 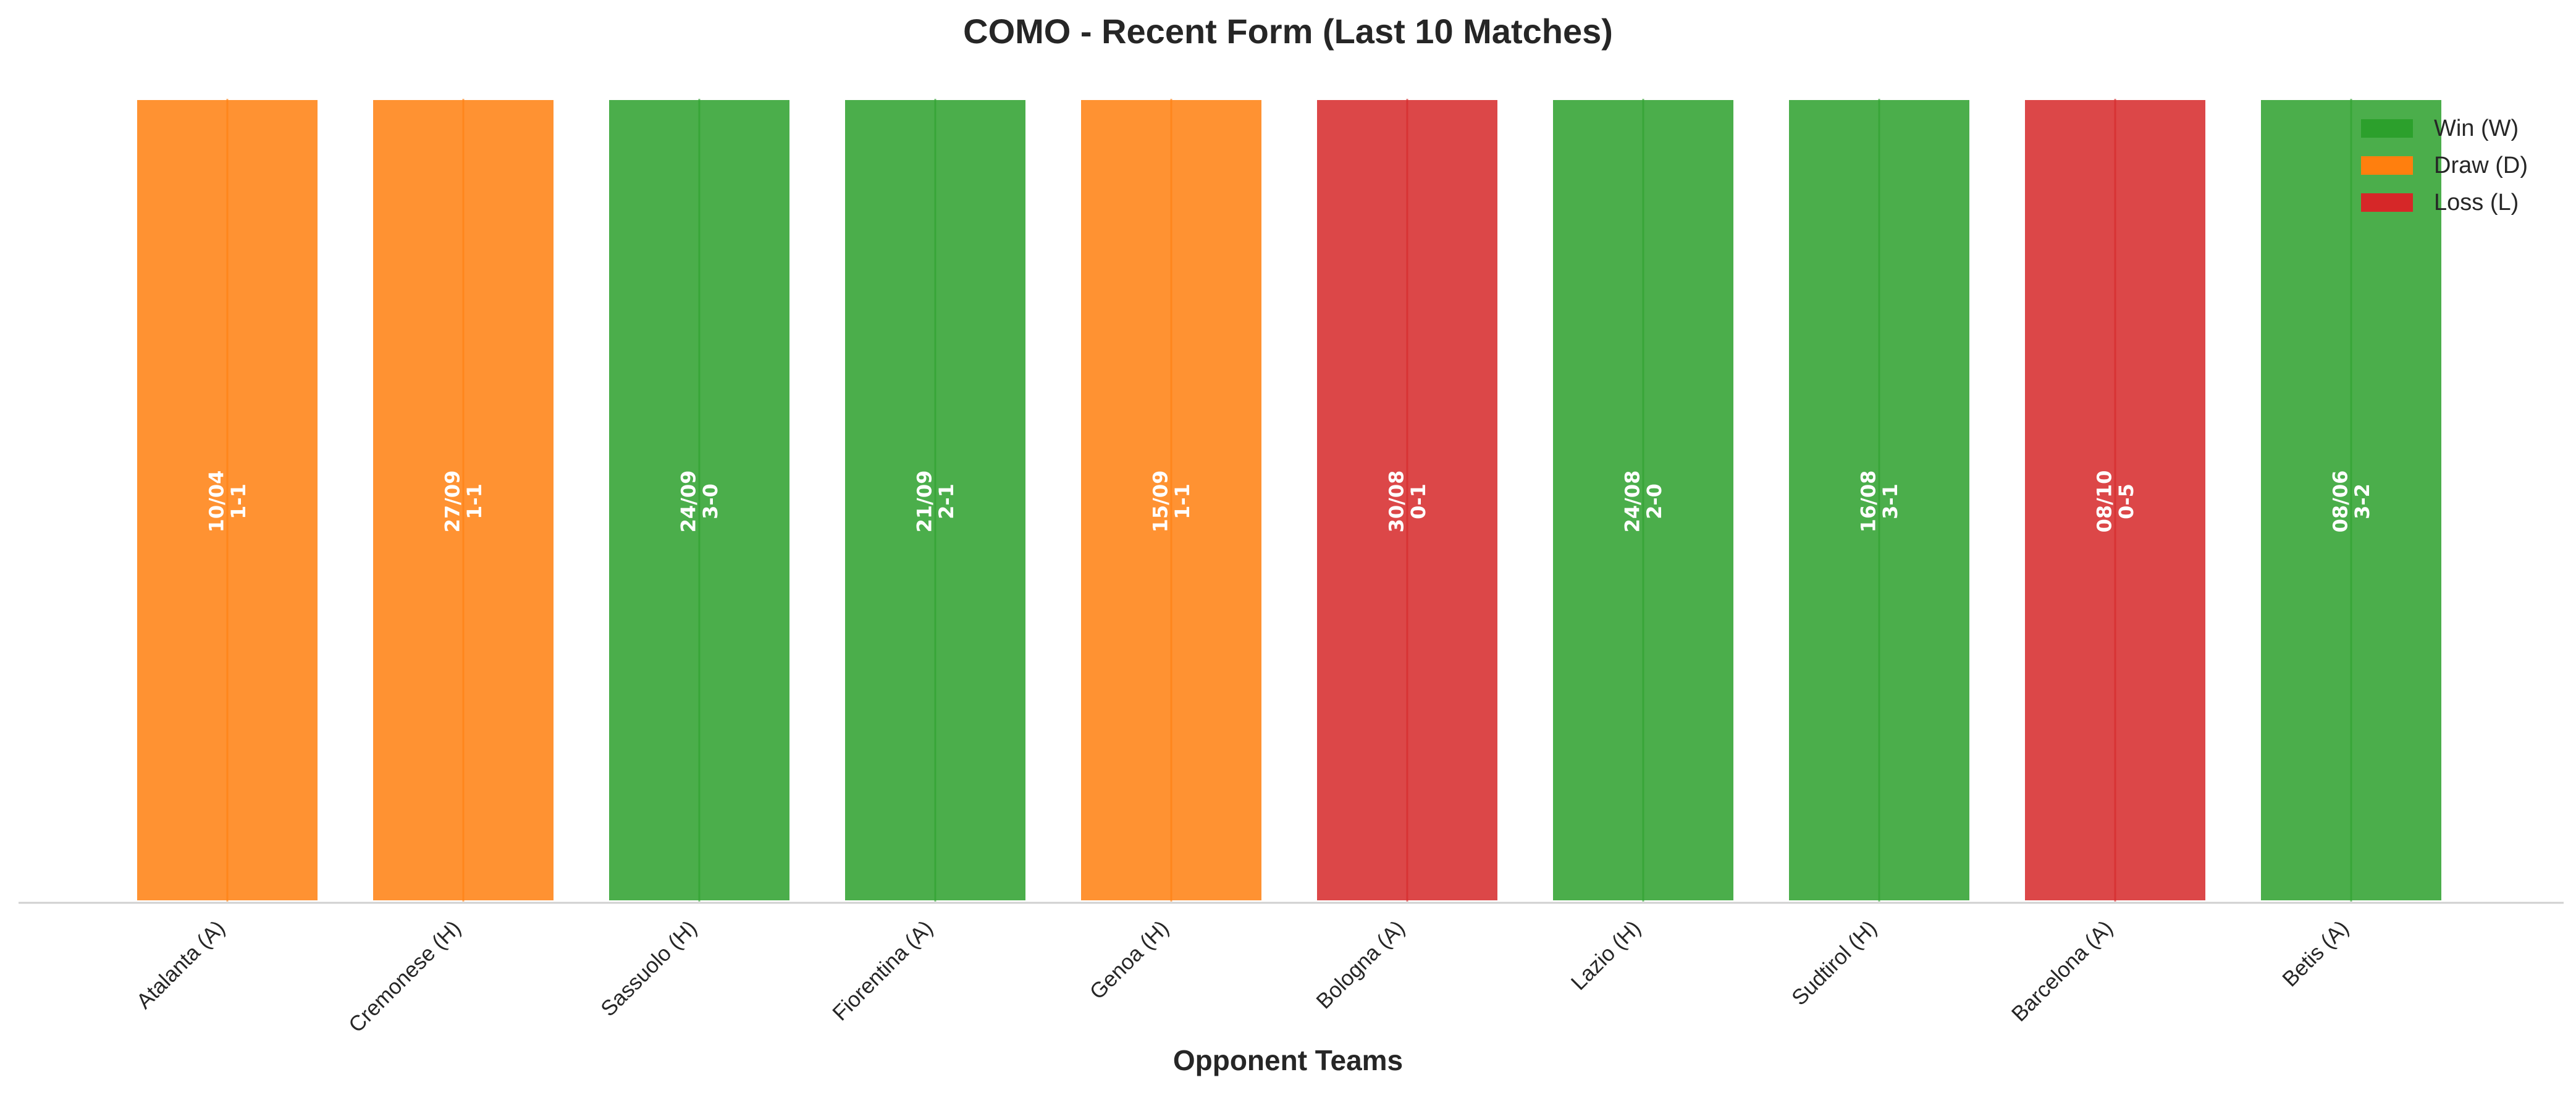 What do you see at coordinates (925, 502) in the screenshot?
I see `bar-date-label: 21/09` at bounding box center [925, 502].